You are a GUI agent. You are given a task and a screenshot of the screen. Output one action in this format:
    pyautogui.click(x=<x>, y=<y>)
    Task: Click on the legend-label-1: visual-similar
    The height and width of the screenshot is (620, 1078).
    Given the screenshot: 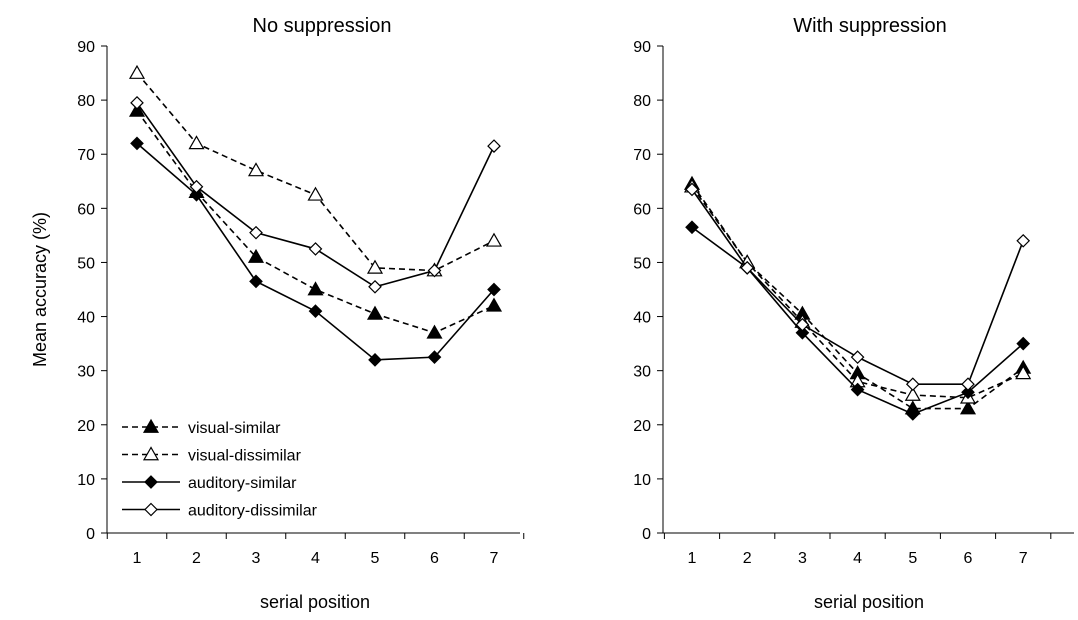 What is the action you would take?
    pyautogui.click(x=234, y=428)
    